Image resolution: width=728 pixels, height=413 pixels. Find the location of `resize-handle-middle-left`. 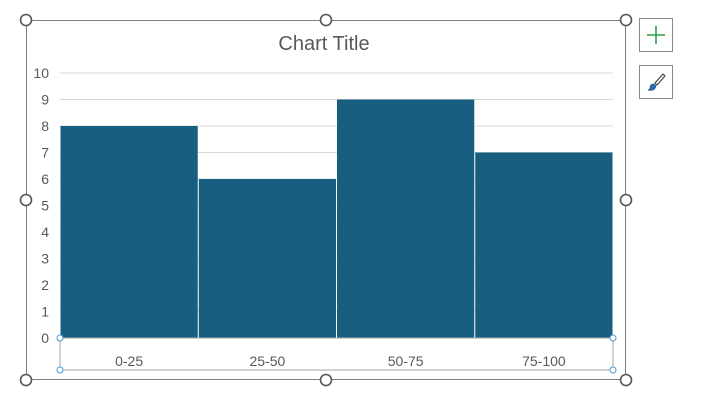

resize-handle-middle-left is located at coordinates (26, 200).